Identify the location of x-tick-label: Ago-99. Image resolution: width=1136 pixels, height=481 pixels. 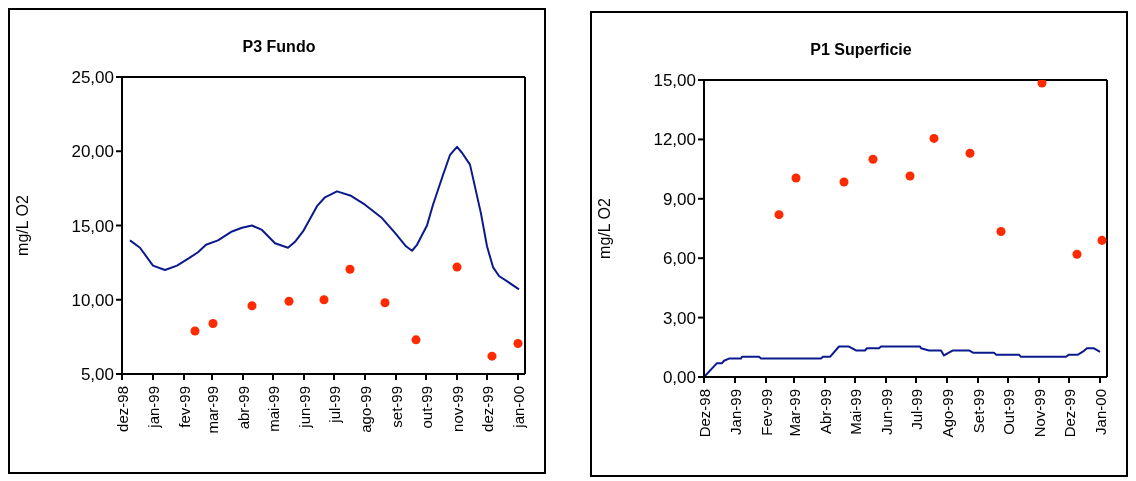
(947, 413).